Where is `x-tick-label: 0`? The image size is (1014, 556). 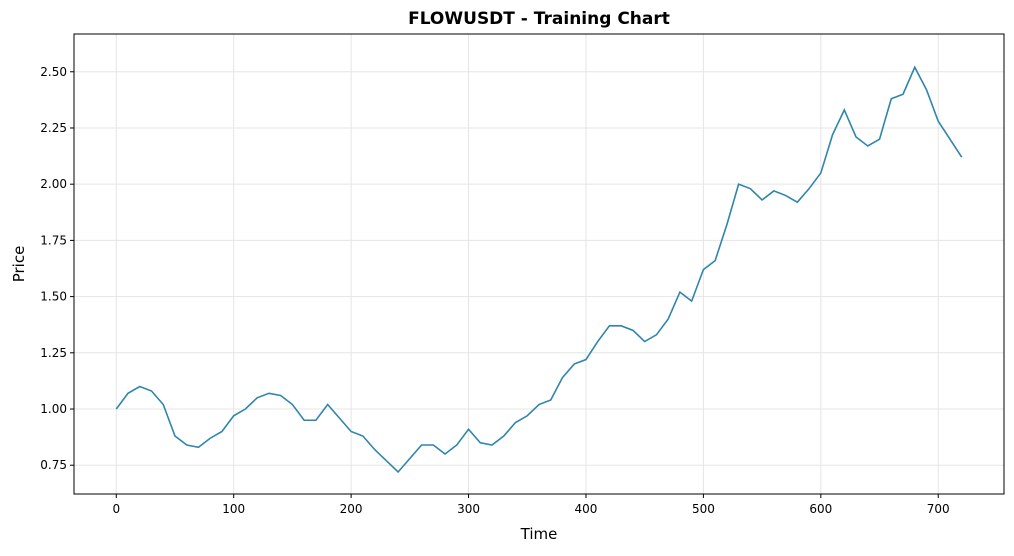
x-tick-label: 0 is located at coordinates (116, 509).